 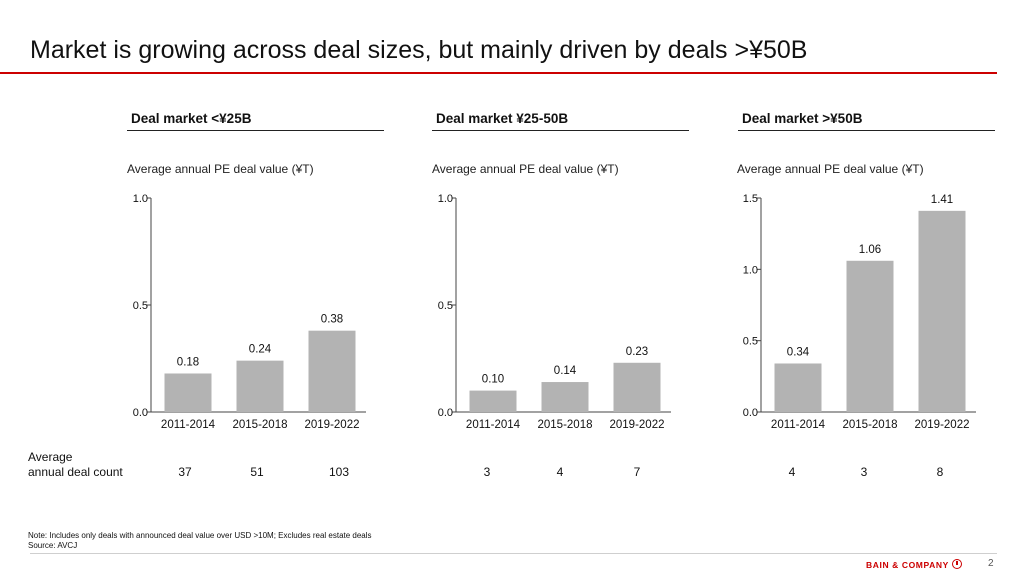 I want to click on bain-logo: BAIN & COMPANY, so click(x=914, y=564).